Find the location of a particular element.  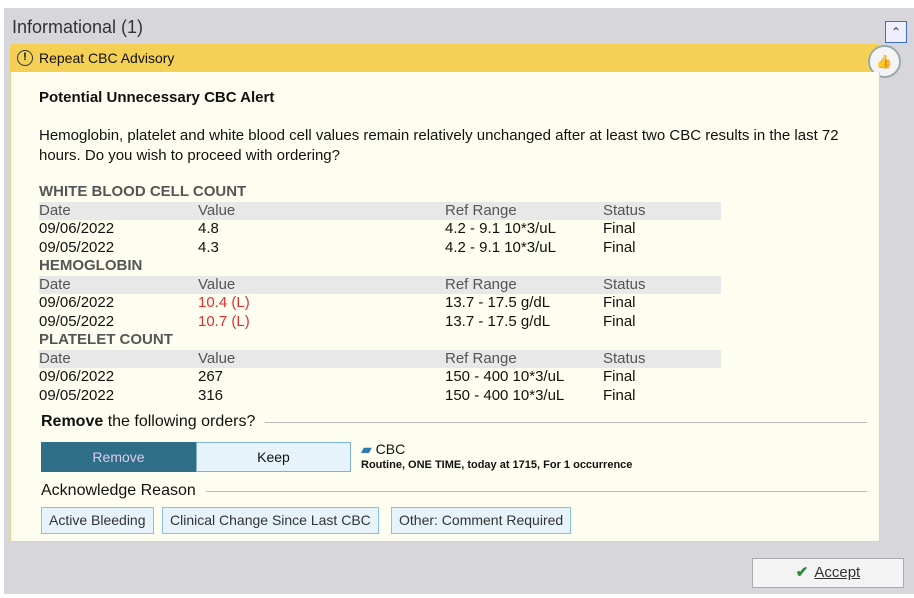

table-cell: 10.4 (L) is located at coordinates (224, 302).